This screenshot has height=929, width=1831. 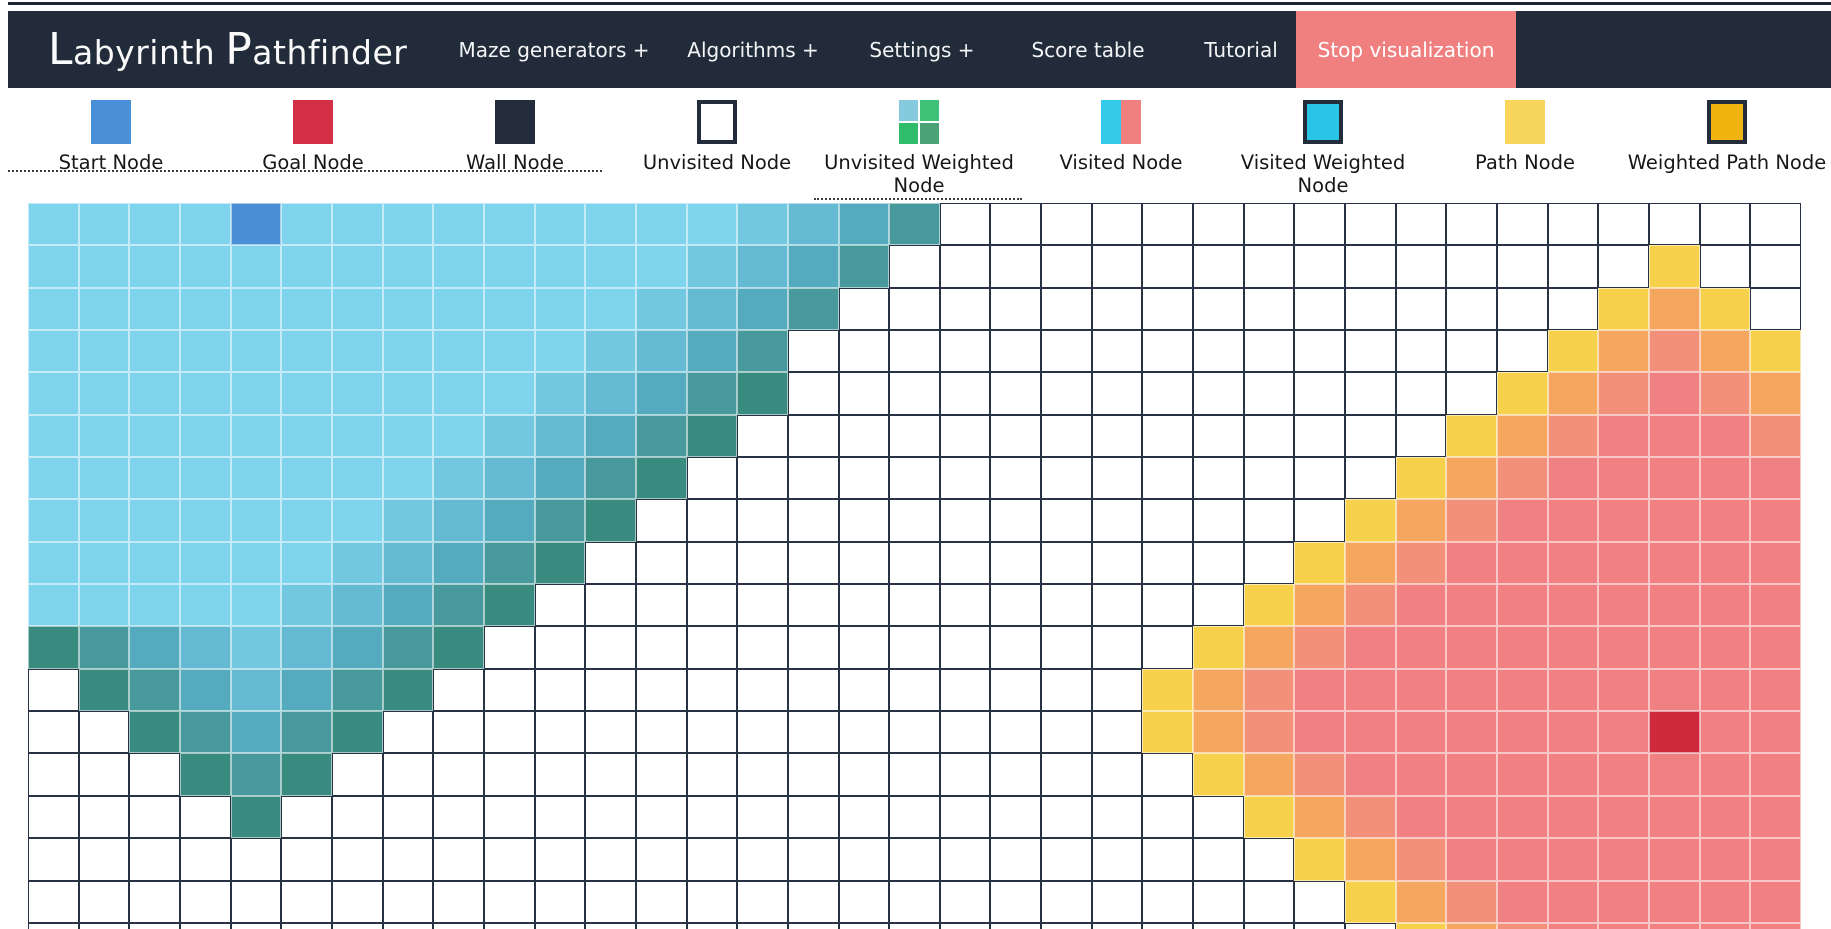 What do you see at coordinates (256, 224) in the screenshot?
I see `start-node` at bounding box center [256, 224].